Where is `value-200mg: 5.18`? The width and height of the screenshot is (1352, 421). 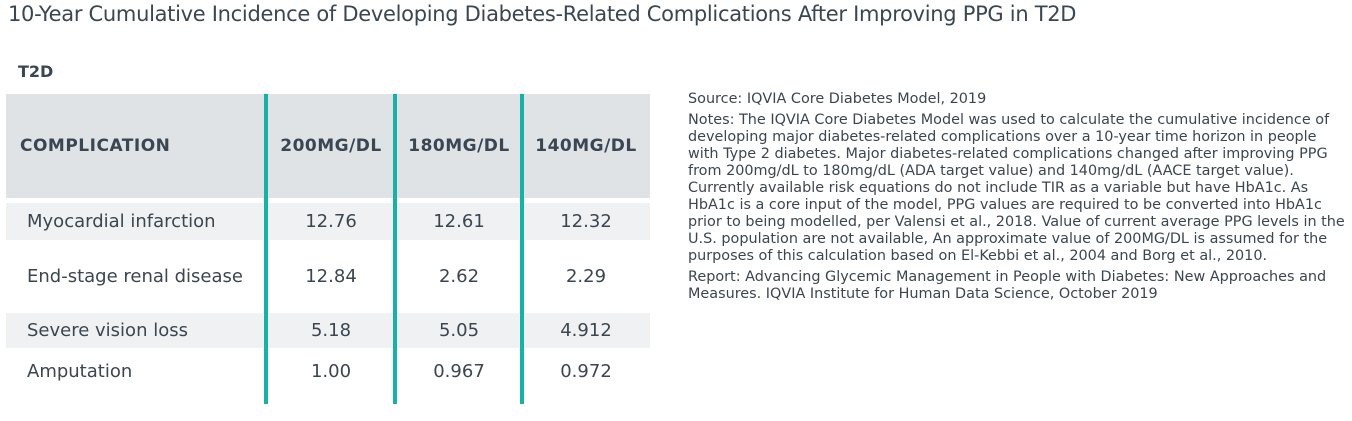
value-200mg: 5.18 is located at coordinates (331, 328).